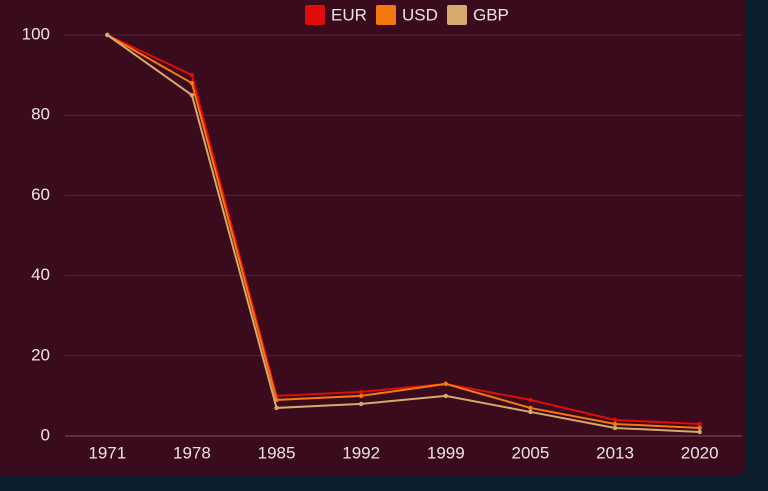 This screenshot has height=491, width=768. What do you see at coordinates (446, 452) in the screenshot?
I see `x-tick-label: 1999` at bounding box center [446, 452].